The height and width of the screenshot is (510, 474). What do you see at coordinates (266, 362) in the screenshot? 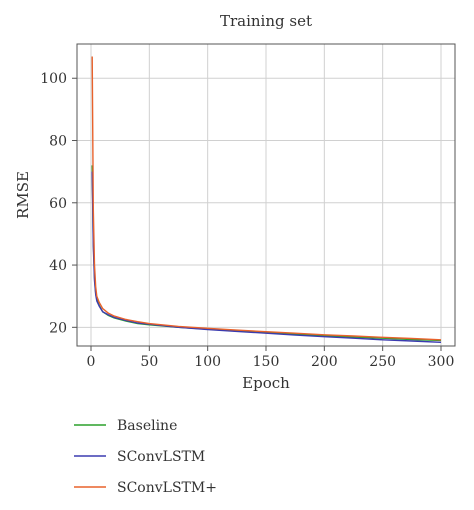
I see `x-tick-label: 150` at bounding box center [266, 362].